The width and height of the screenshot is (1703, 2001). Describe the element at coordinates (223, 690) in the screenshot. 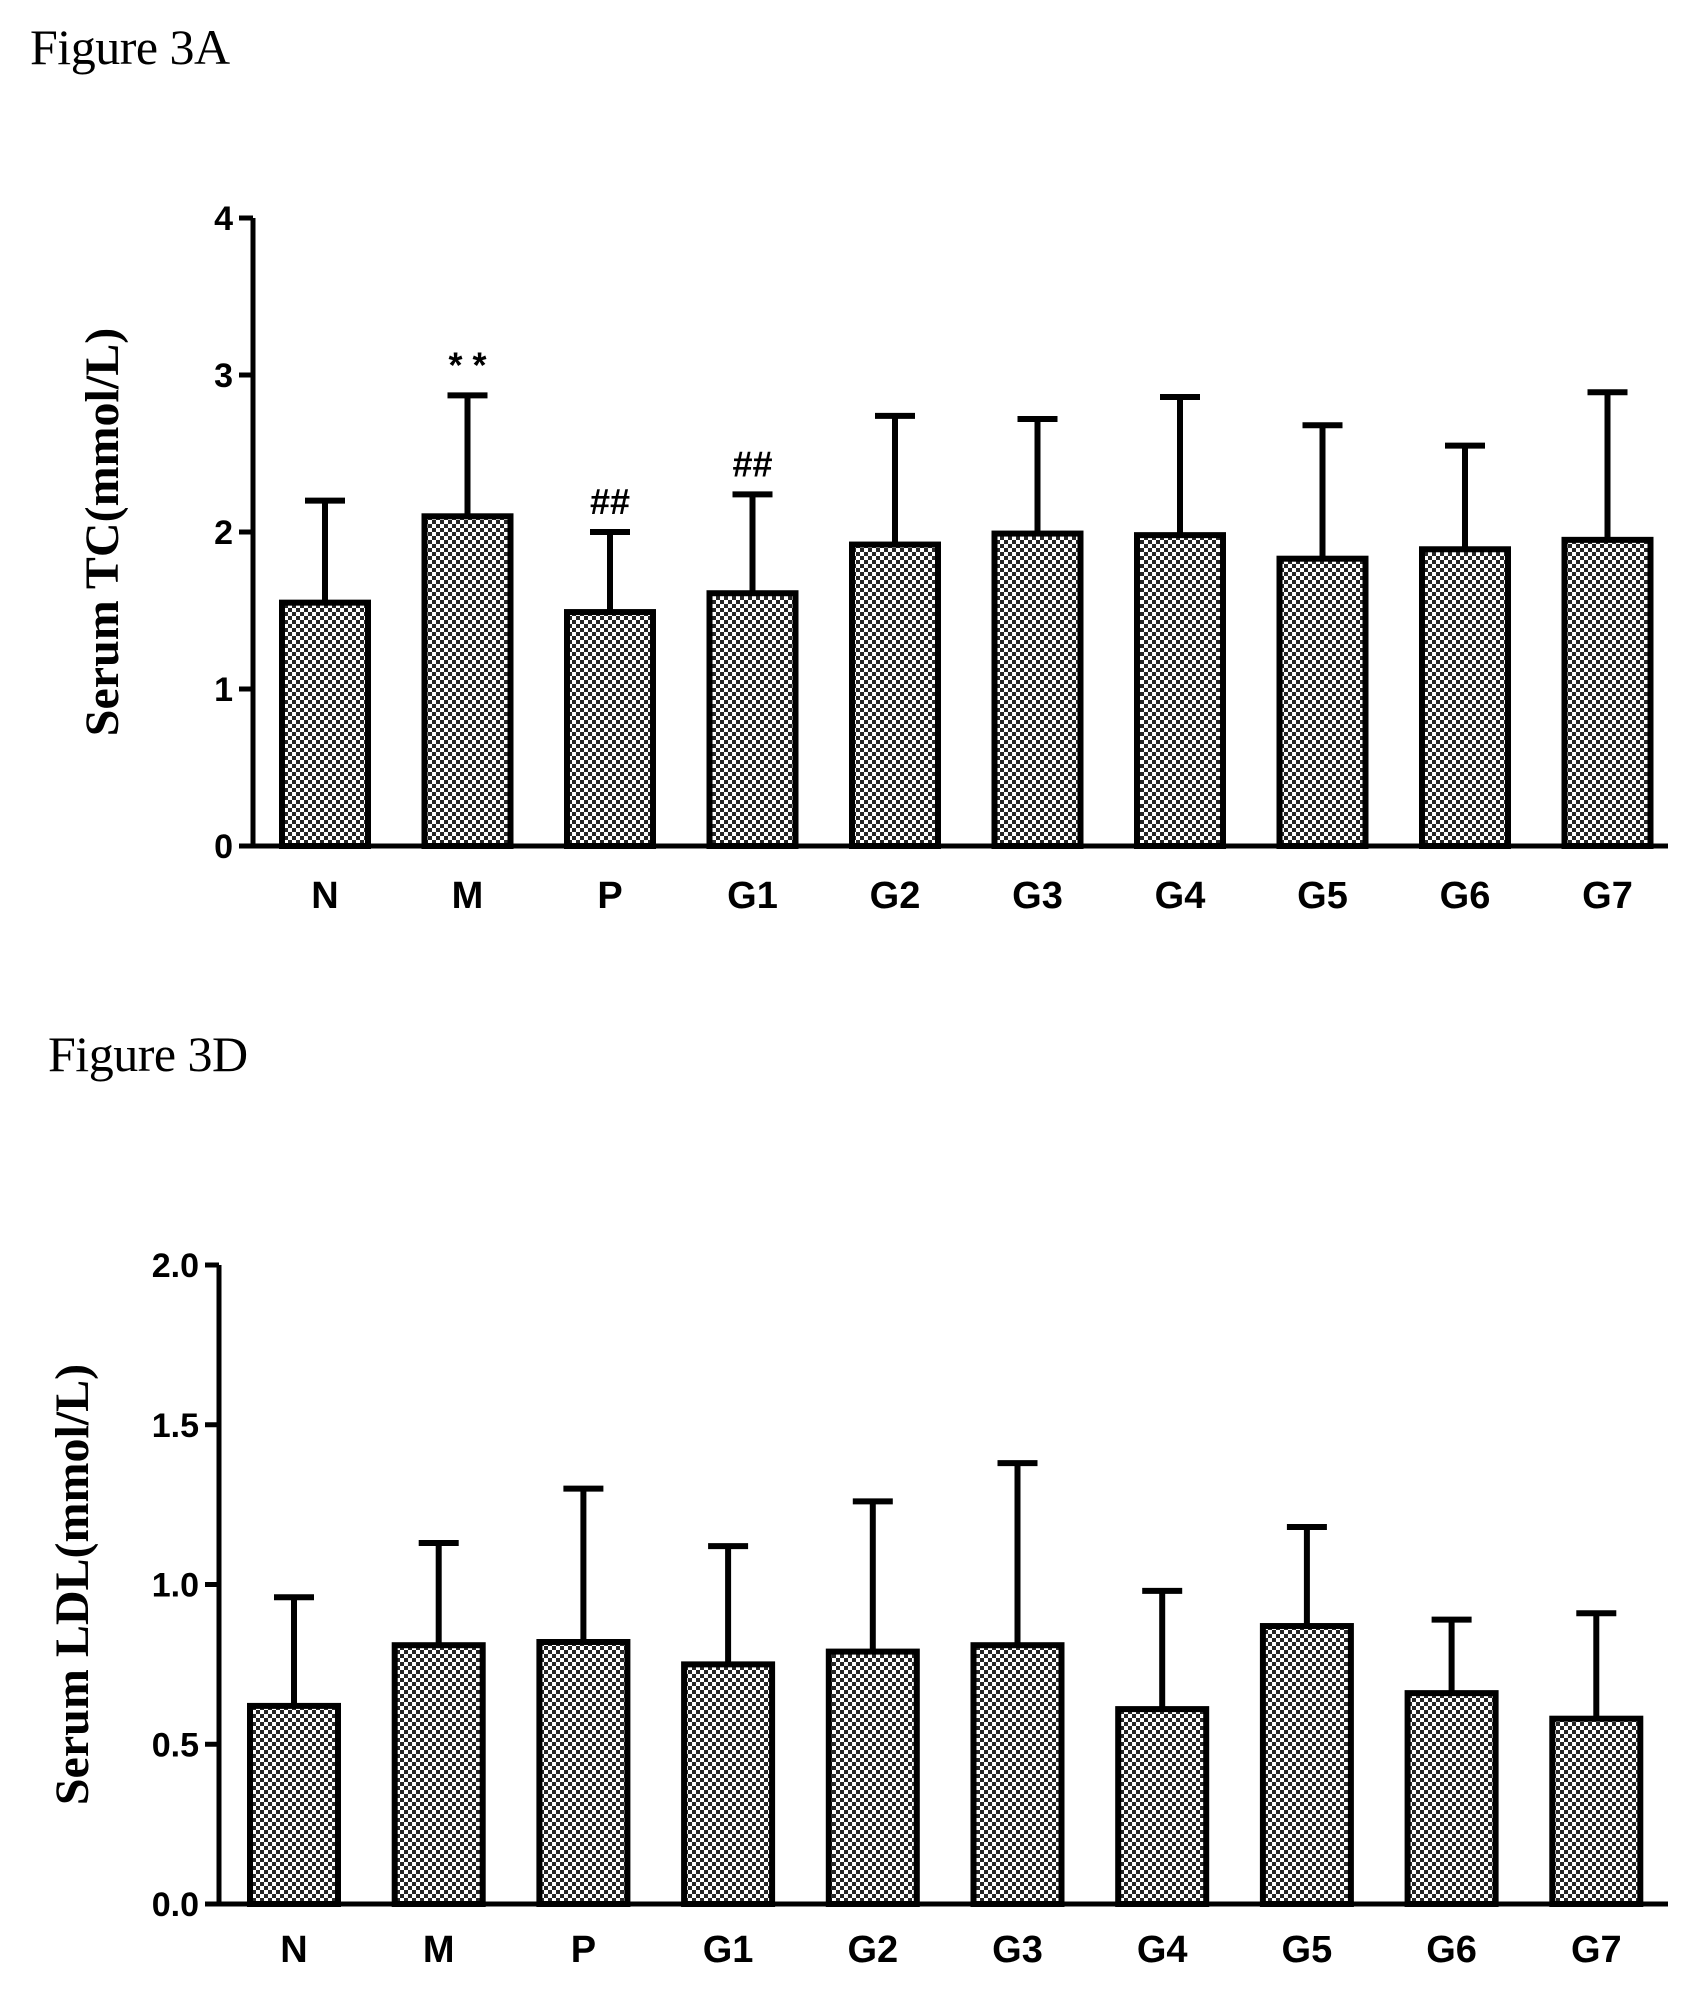

I see `y-tick-label: 1` at that location.